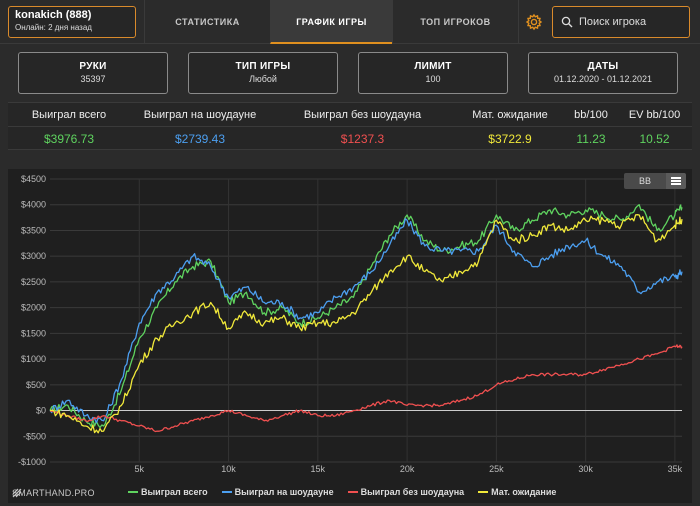  I want to click on filter-game-type-title: ТИП ИГРЫ, so click(263, 66).